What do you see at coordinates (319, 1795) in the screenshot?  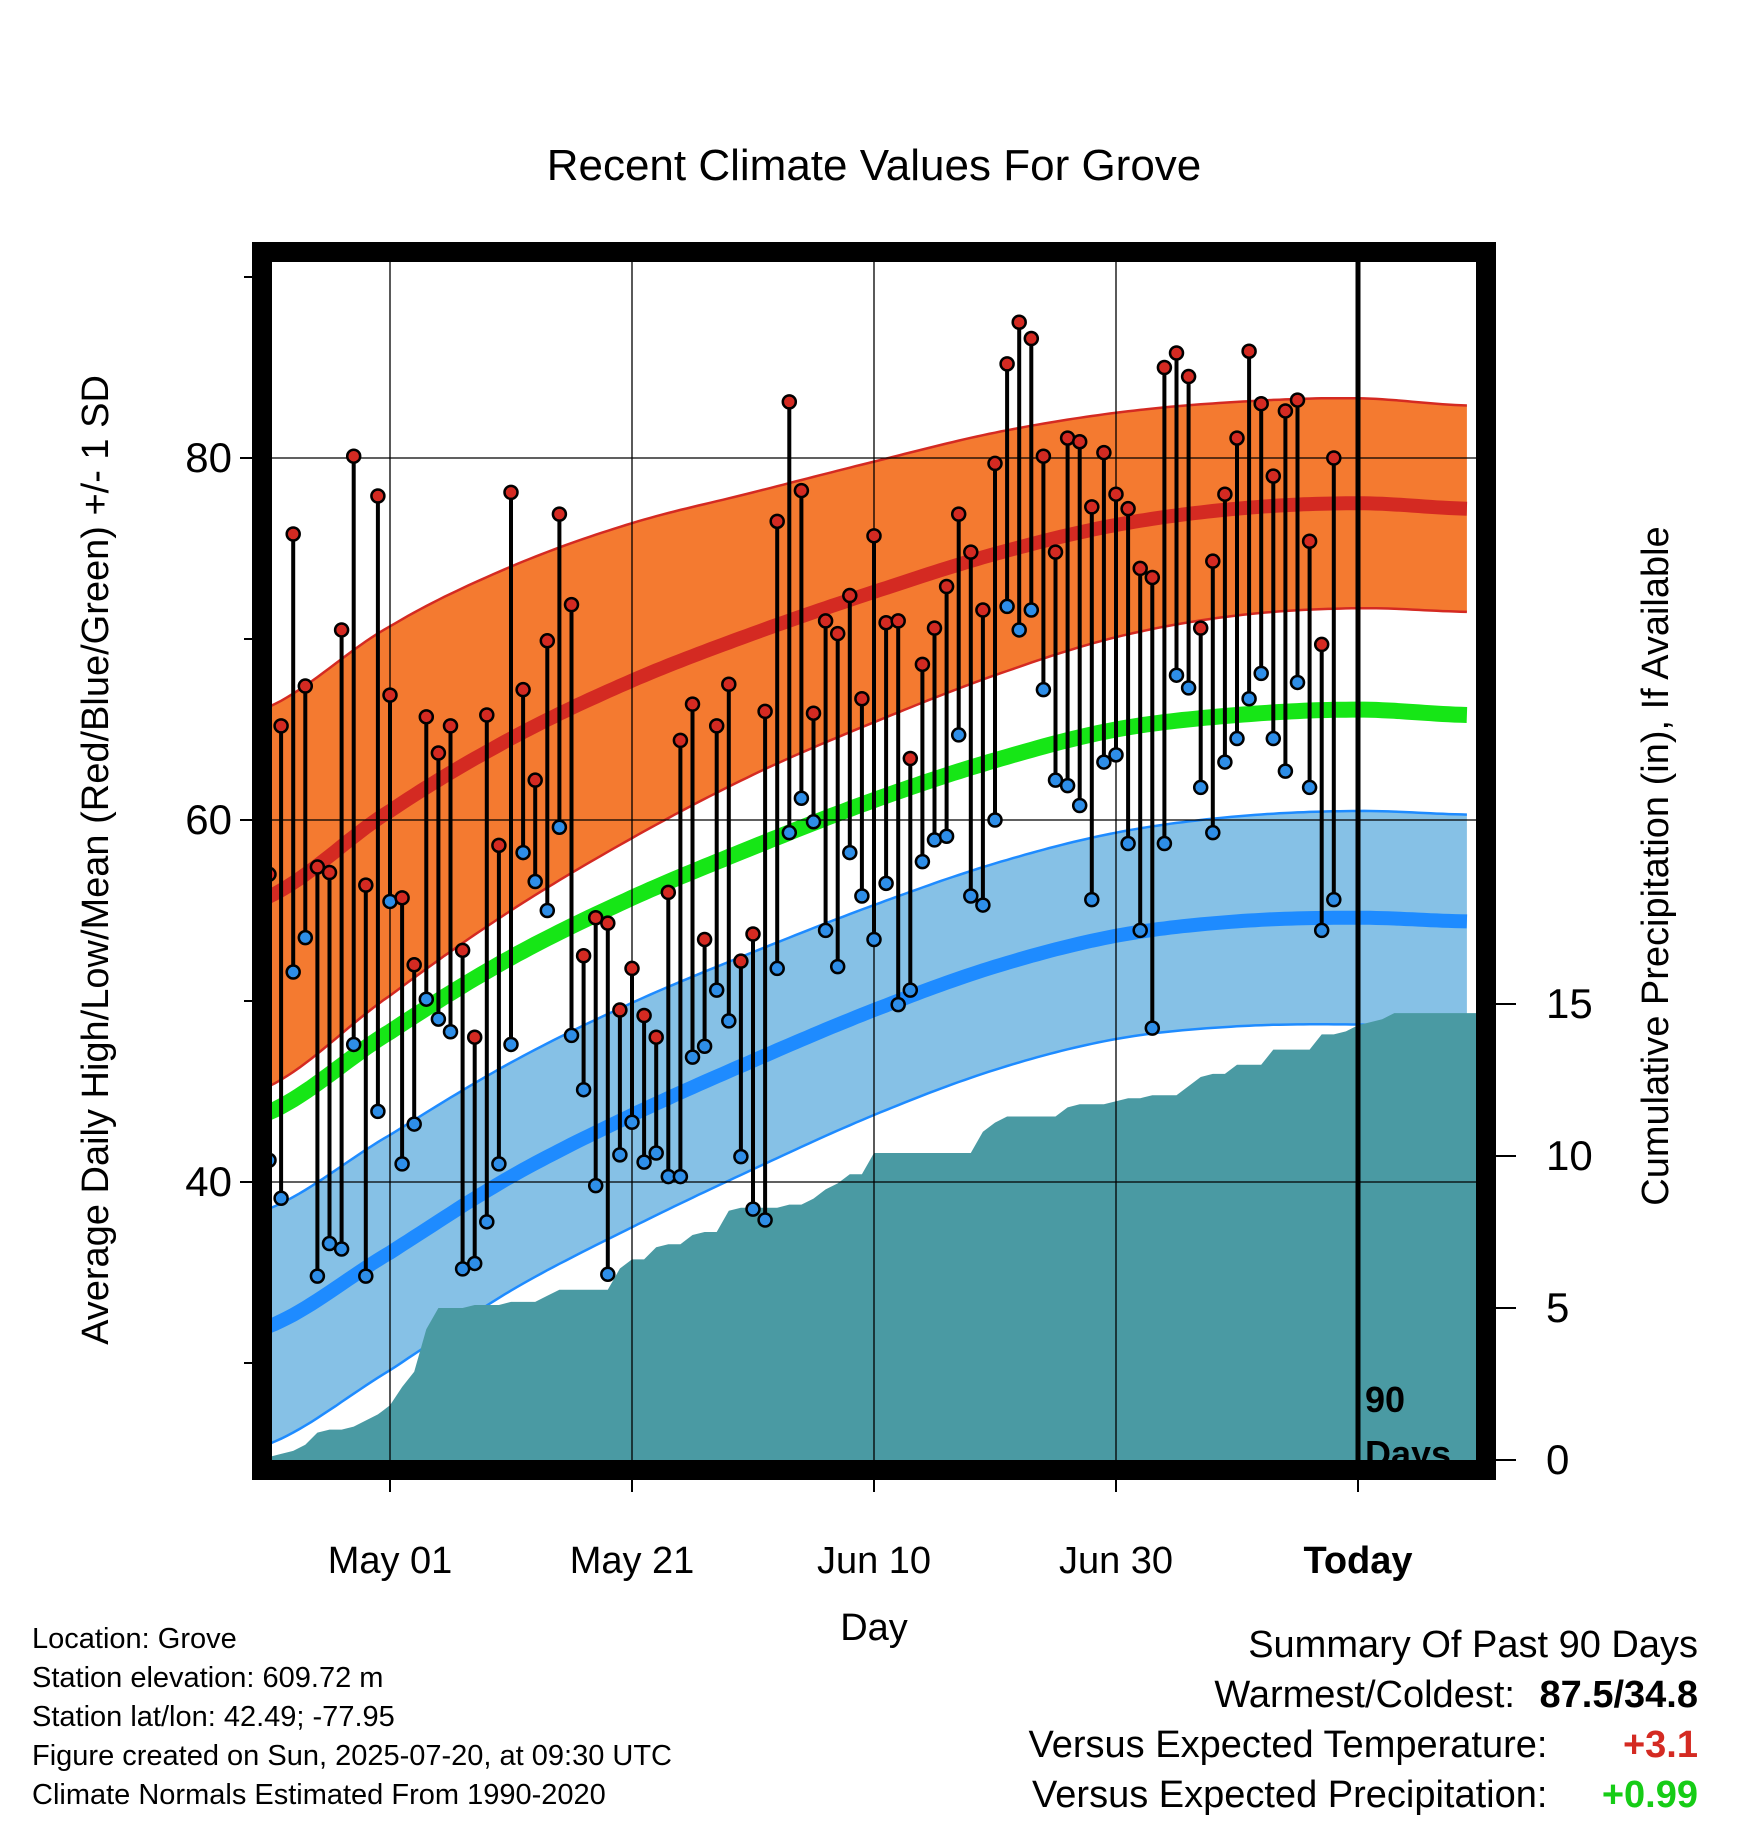 I see `climate-normals-period: Climate Normals Estimated From 1990-2020` at bounding box center [319, 1795].